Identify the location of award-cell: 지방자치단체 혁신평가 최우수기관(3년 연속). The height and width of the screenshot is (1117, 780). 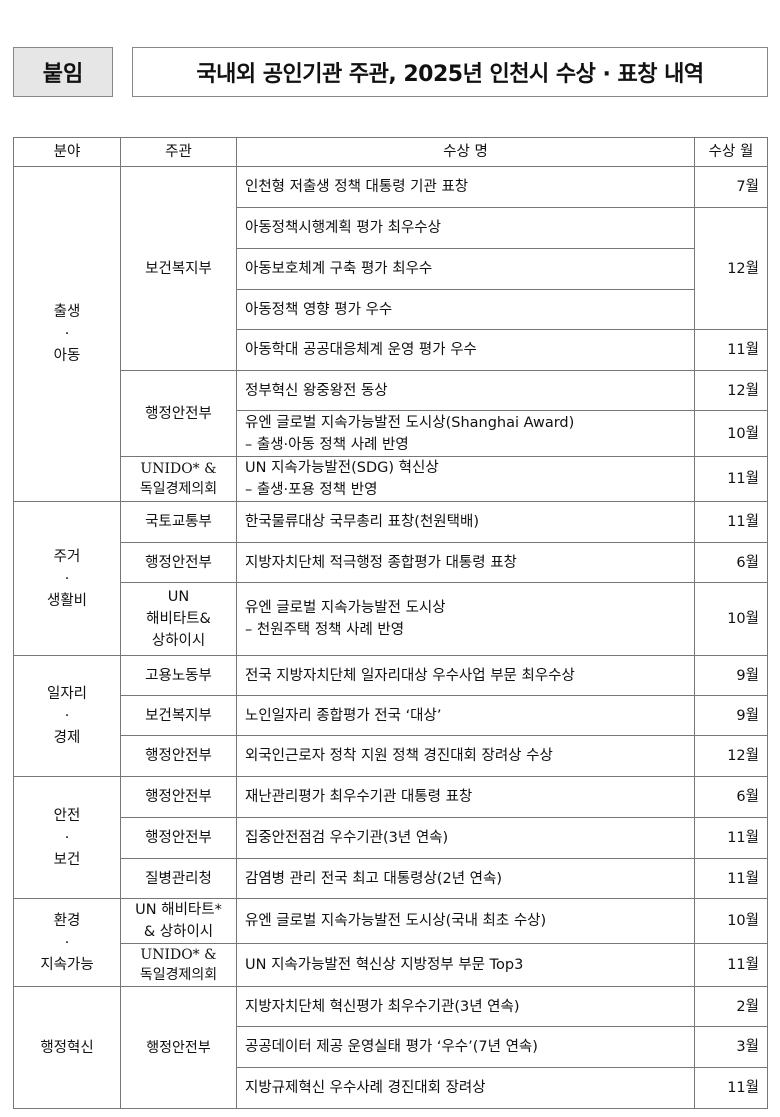
(465, 1006).